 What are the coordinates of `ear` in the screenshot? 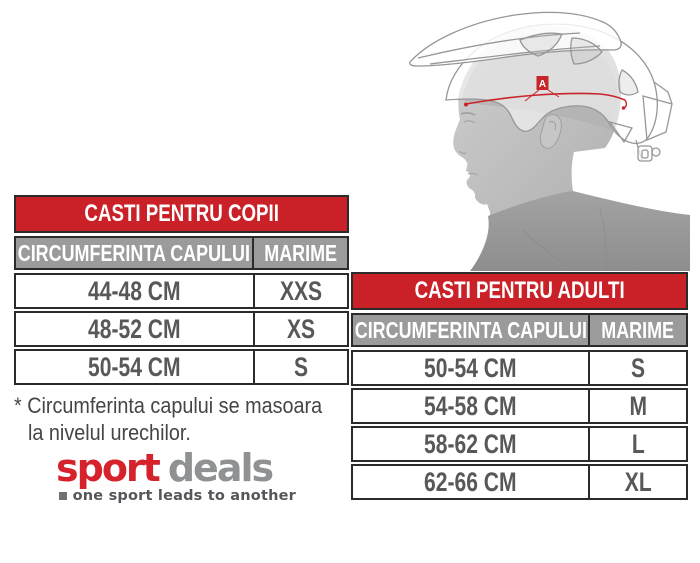 It's located at (550, 131).